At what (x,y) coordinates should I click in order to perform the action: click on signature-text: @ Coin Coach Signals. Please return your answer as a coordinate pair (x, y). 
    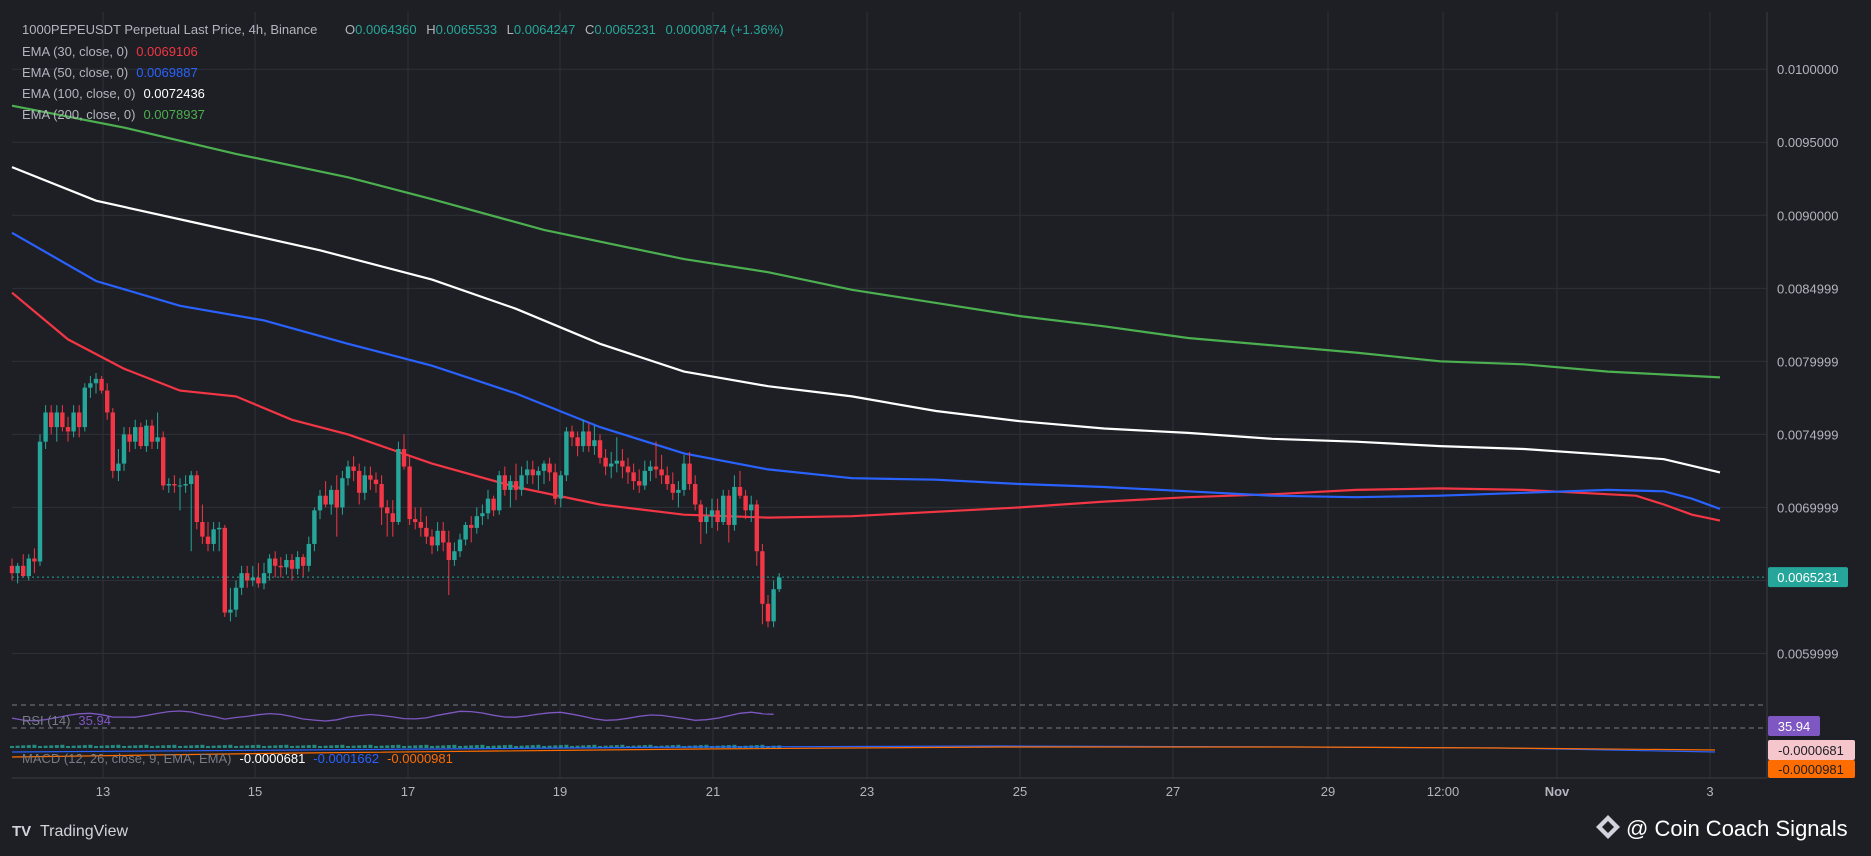
    Looking at the image, I should click on (1737, 828).